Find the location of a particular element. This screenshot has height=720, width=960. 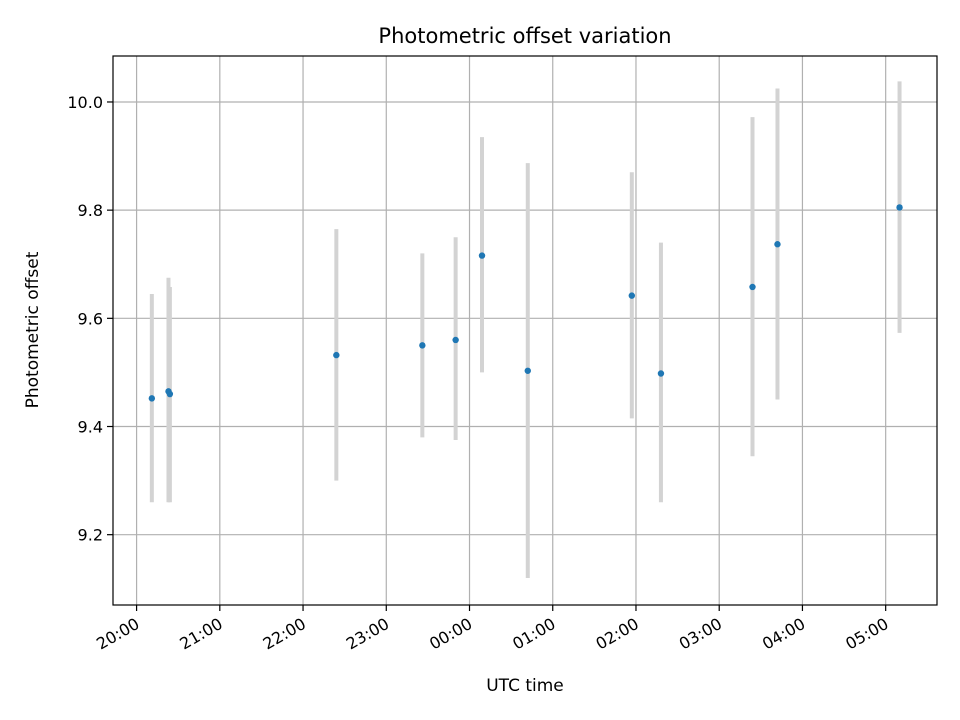

x-tick-label: 01:00 is located at coordinates (533, 634).